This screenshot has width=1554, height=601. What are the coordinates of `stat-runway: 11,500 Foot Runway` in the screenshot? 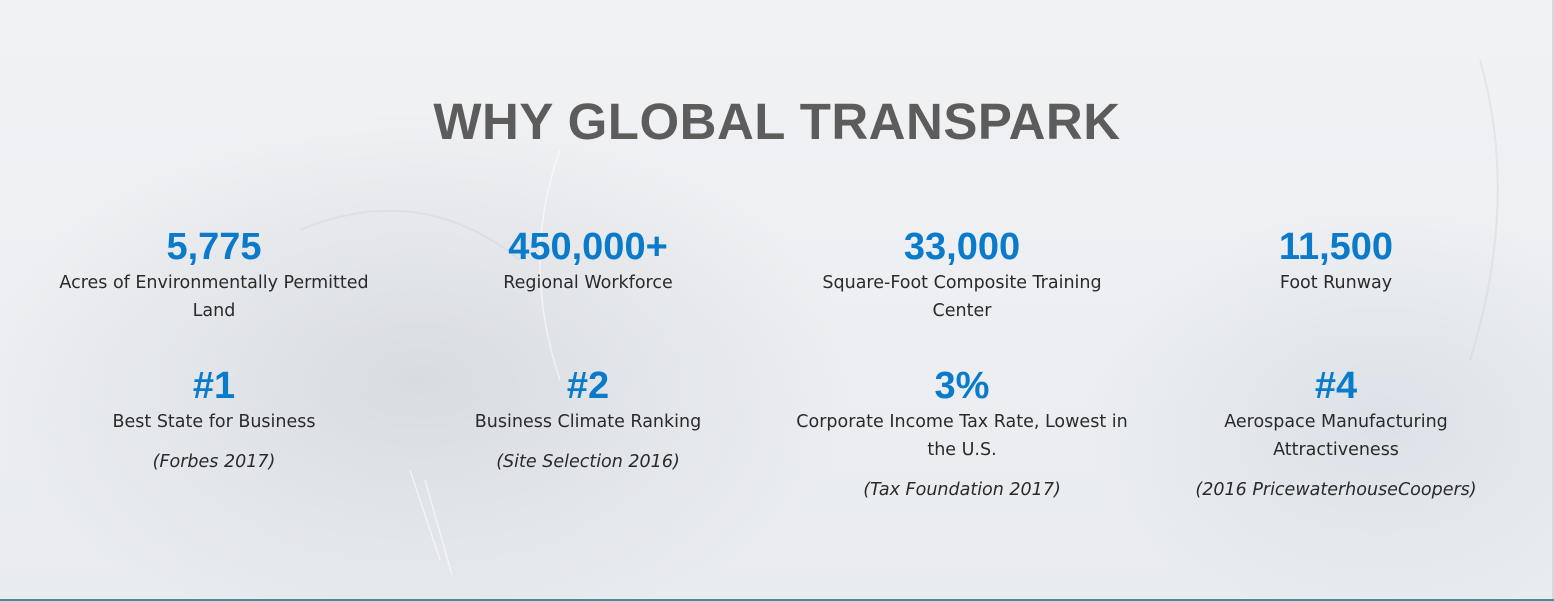 It's located at (1336, 262).